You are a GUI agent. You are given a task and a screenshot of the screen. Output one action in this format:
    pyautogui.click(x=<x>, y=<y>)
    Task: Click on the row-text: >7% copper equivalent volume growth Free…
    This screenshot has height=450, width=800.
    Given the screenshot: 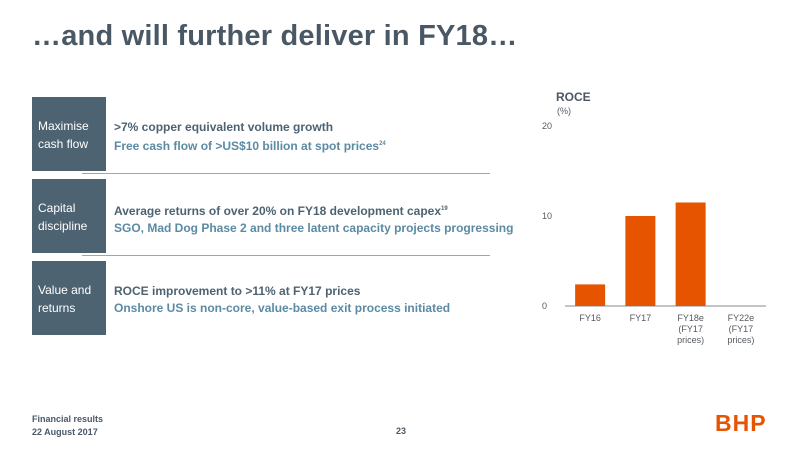 What is the action you would take?
    pyautogui.click(x=319, y=137)
    